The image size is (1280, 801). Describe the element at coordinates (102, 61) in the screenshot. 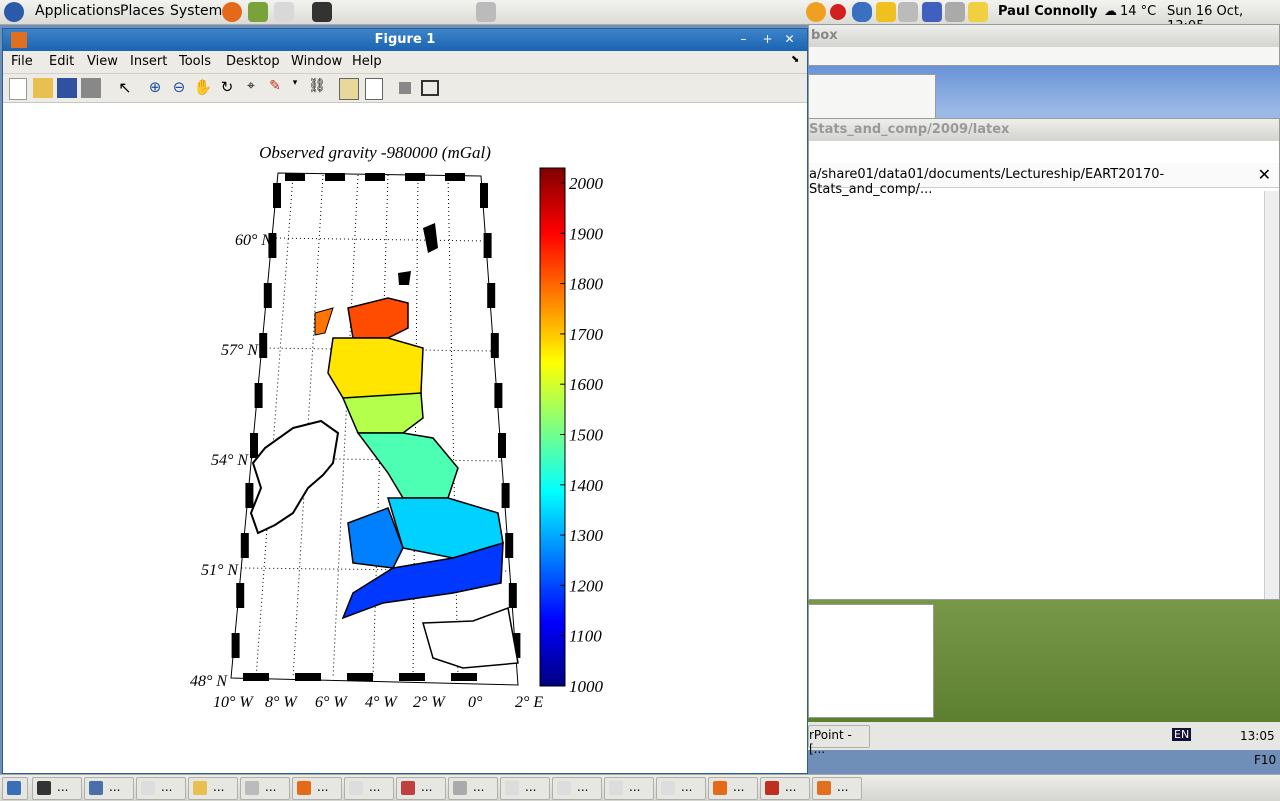

I see `menu-view: View` at that location.